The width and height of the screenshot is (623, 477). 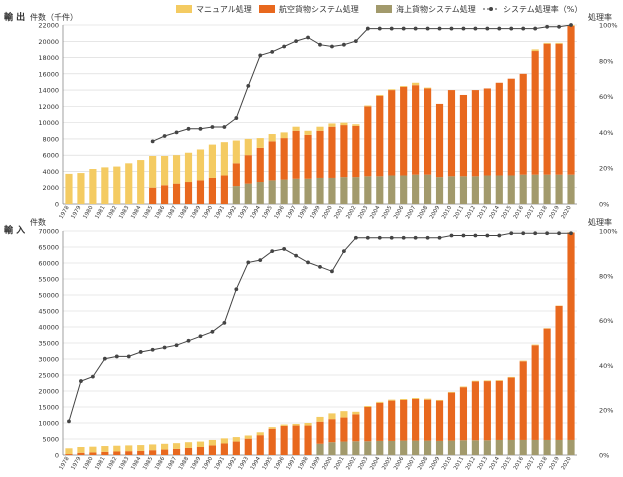 What do you see at coordinates (559, 26) in the screenshot?
I see `export-rate-point-2019` at bounding box center [559, 26].